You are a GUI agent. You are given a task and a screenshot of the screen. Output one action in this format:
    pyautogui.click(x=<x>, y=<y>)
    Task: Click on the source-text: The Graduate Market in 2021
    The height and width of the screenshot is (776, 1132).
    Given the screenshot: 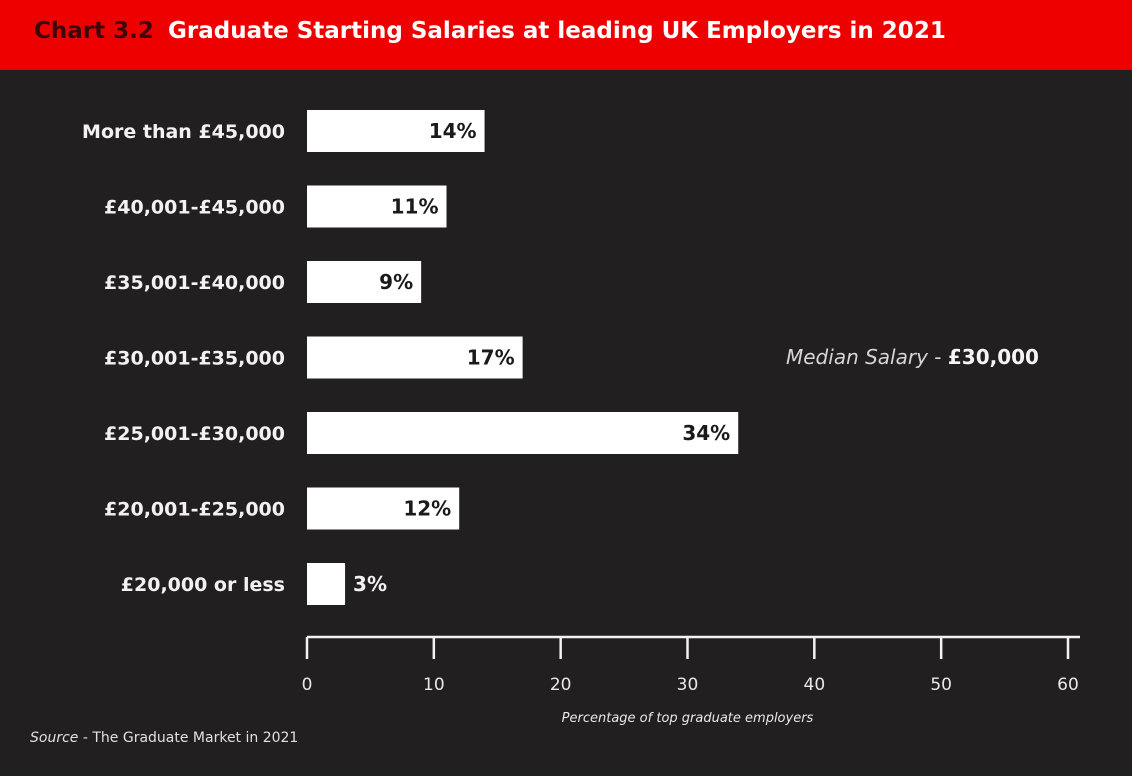 What is the action you would take?
    pyautogui.click(x=195, y=738)
    